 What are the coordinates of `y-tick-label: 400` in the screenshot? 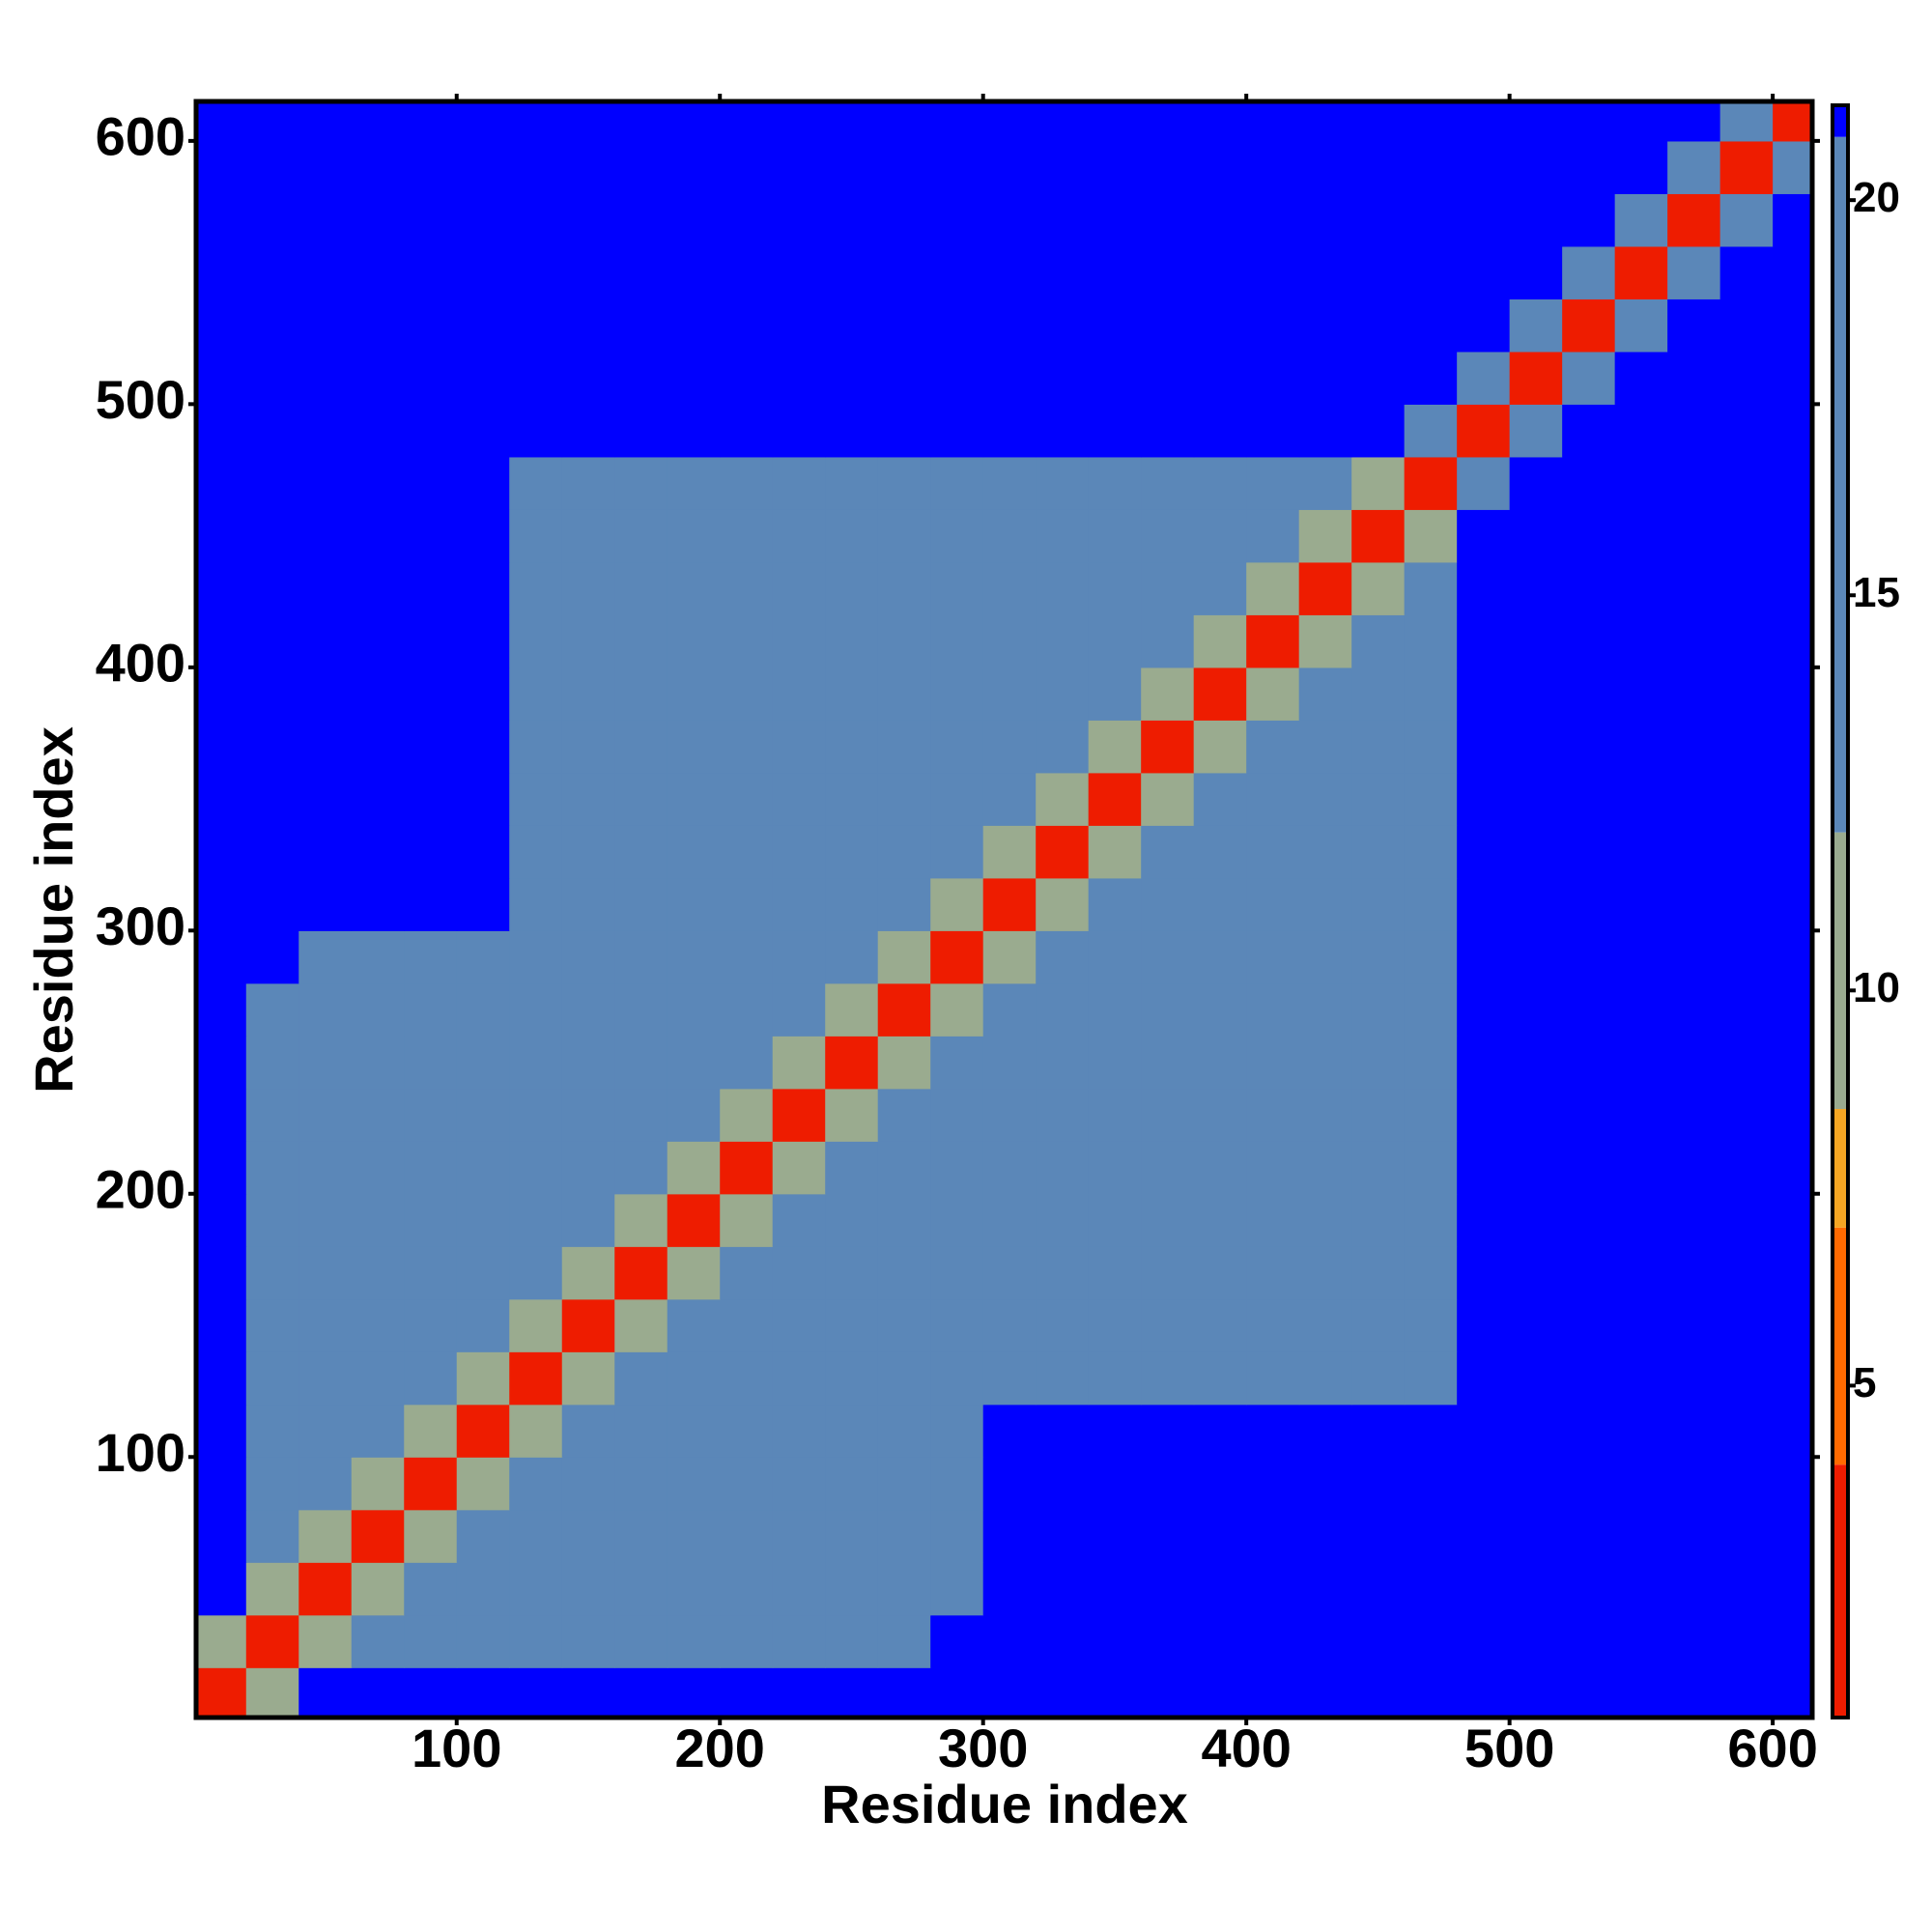 It's located at (140, 663).